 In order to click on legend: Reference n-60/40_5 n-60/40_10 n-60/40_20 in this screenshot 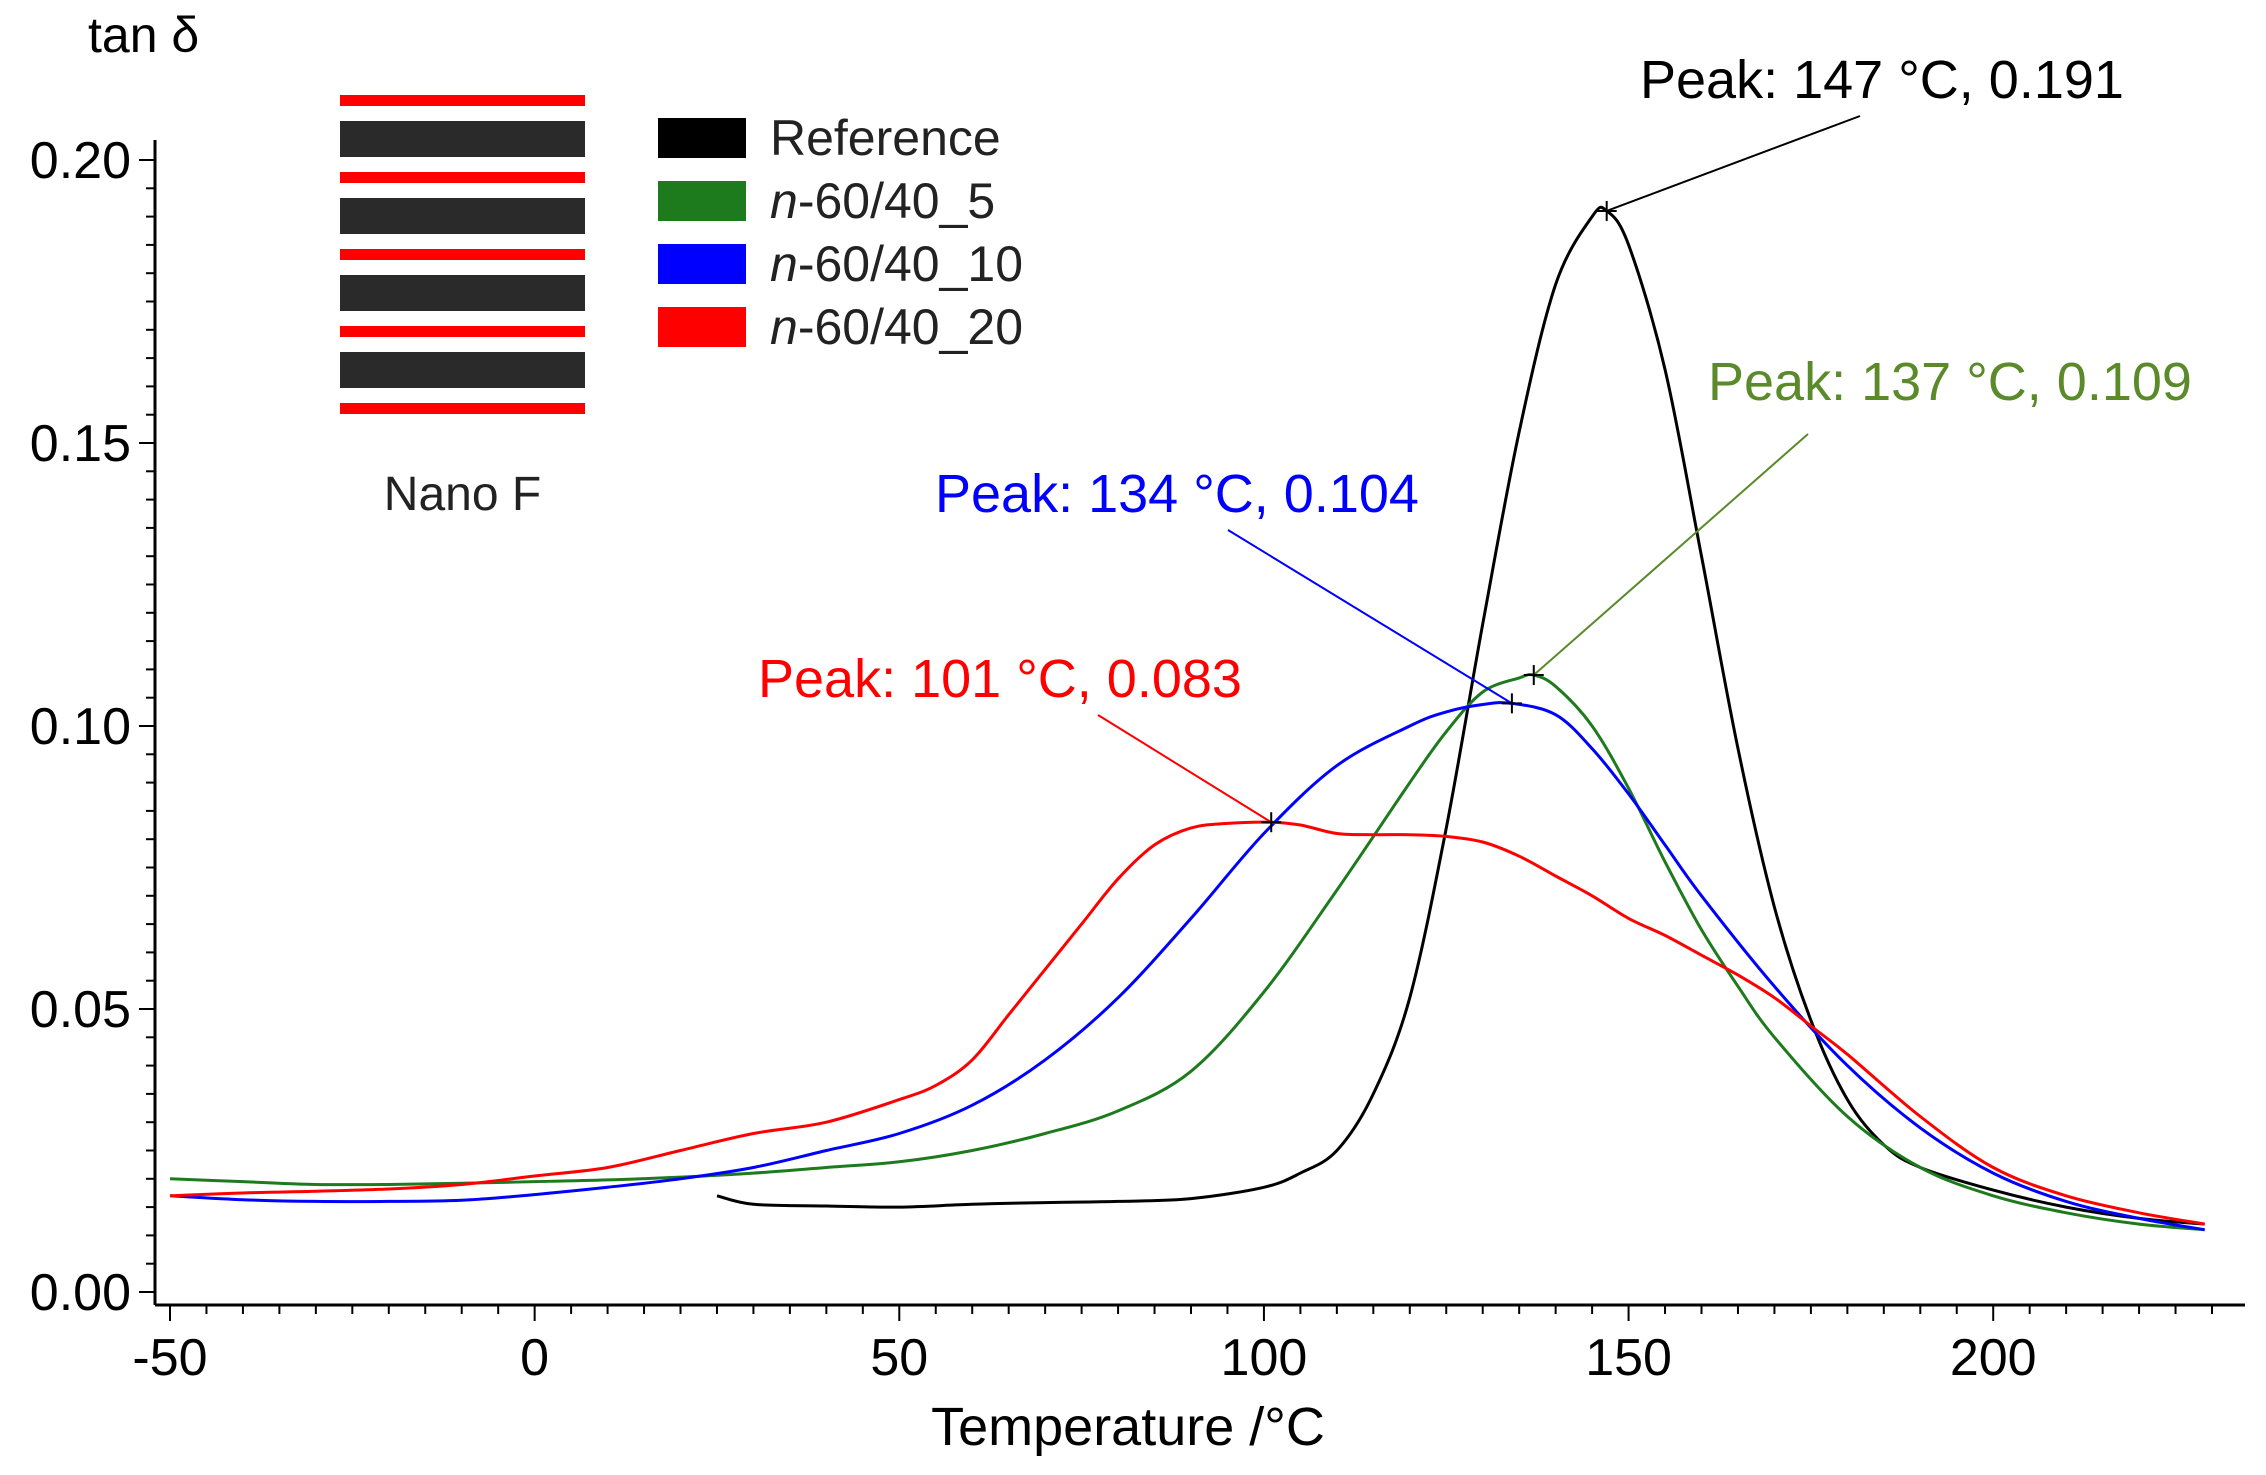, I will do `click(840, 232)`.